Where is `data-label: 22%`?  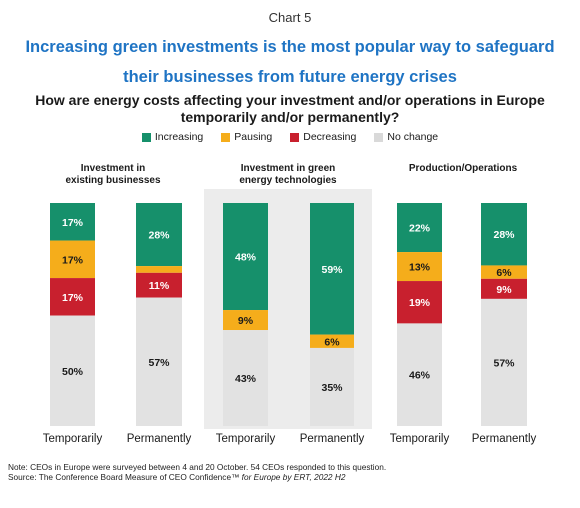
data-label: 22% is located at coordinates (420, 229).